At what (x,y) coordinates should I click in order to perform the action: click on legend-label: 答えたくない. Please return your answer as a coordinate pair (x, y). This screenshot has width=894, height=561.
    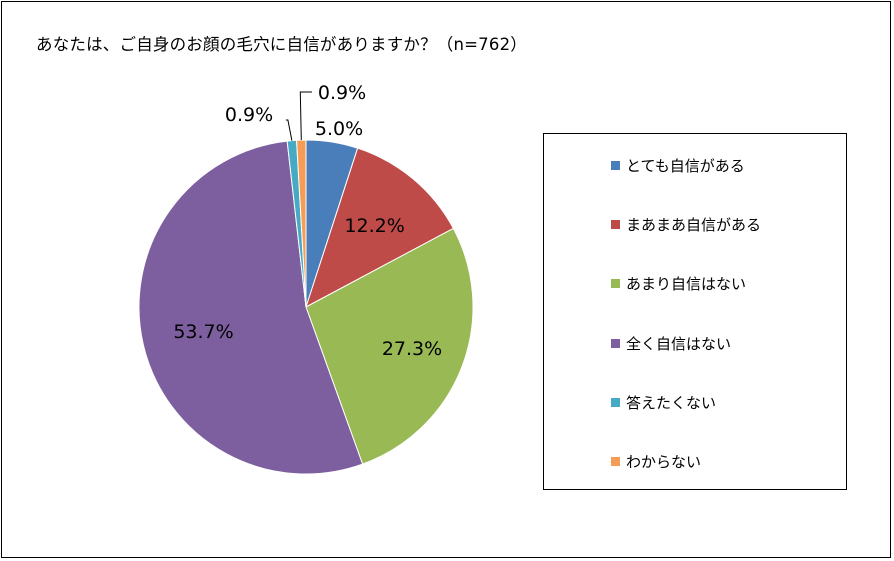
    Looking at the image, I should click on (671, 403).